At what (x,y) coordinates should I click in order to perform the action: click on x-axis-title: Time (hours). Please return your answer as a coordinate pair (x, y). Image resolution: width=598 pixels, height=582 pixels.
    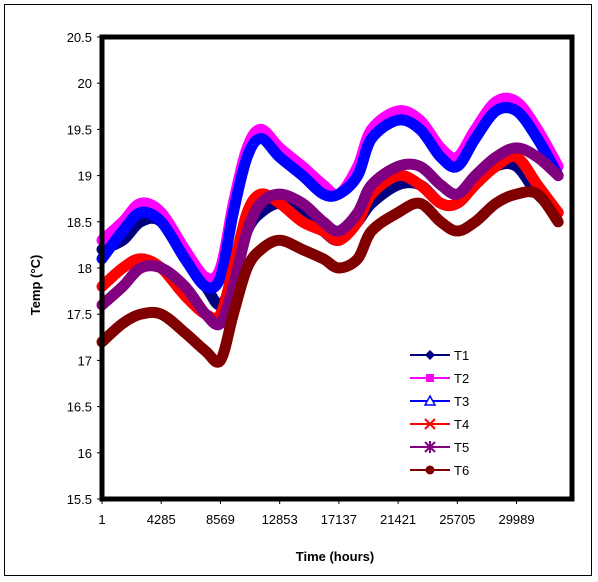
    Looking at the image, I should click on (335, 556).